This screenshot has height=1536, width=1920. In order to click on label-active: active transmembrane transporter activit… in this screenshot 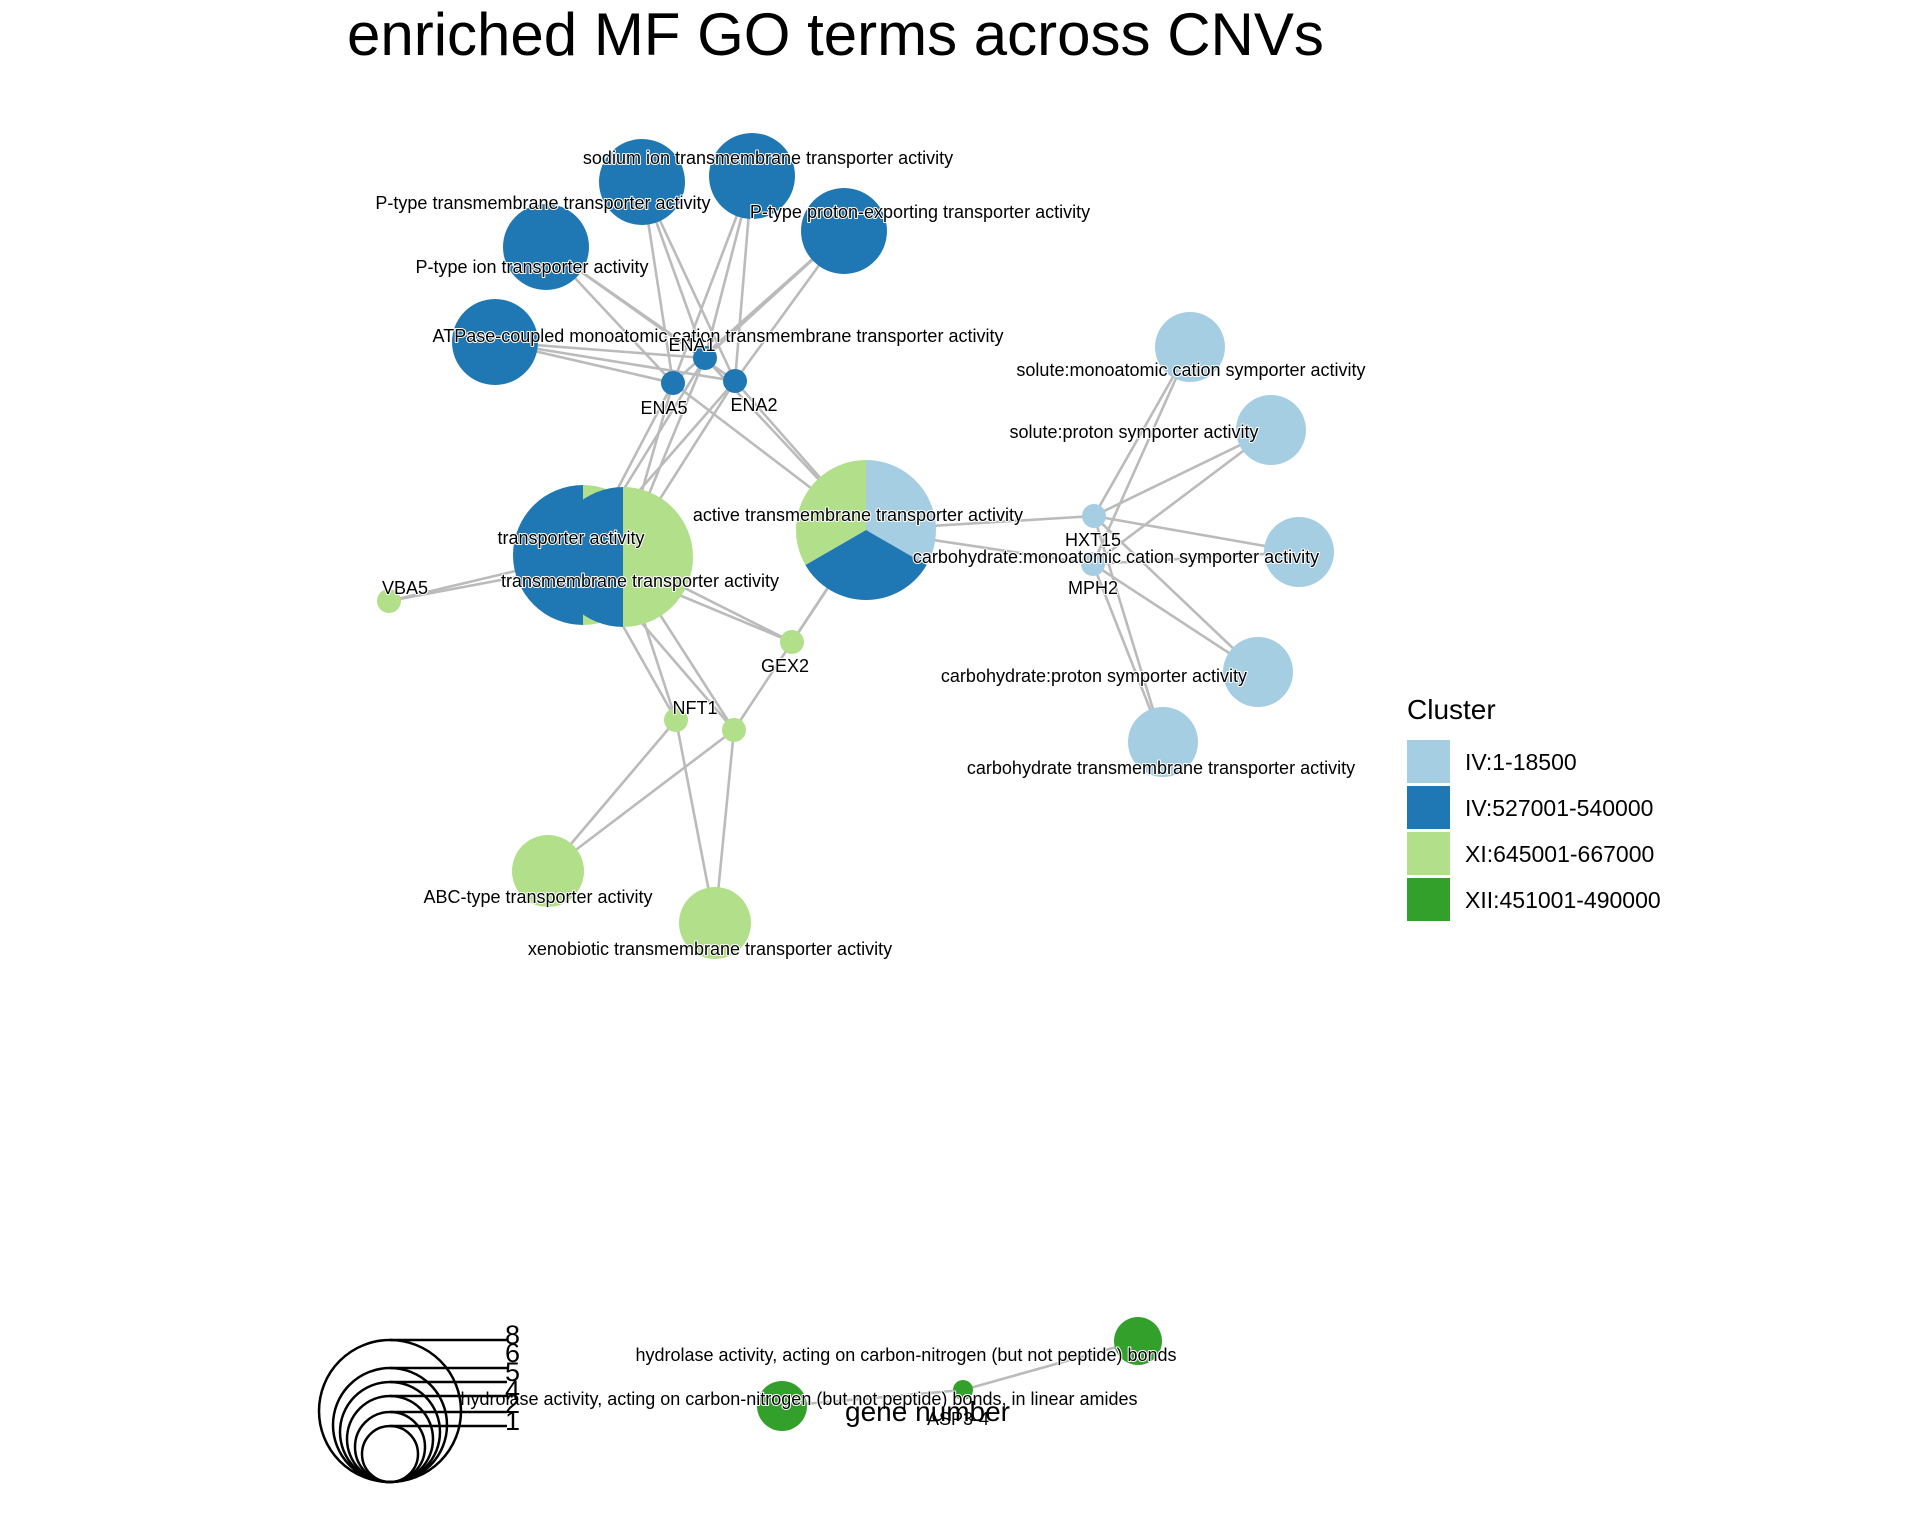, I will do `click(858, 515)`.